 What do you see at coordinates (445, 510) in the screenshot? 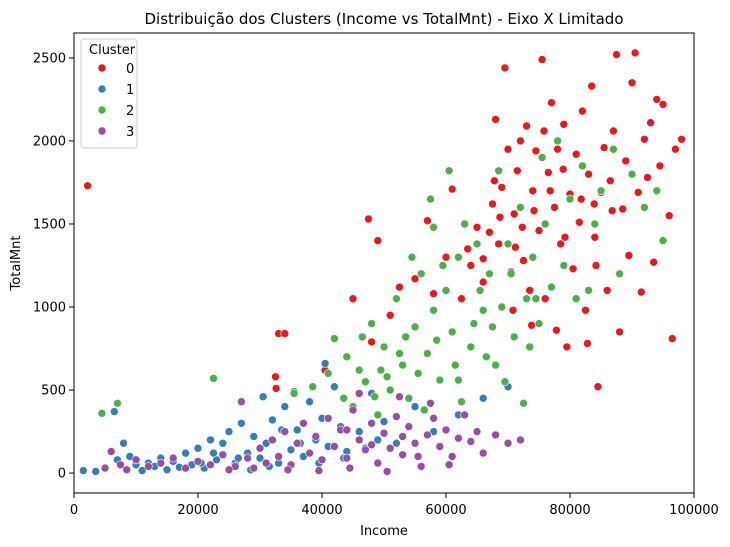
I see `x-tick-label: 60000` at bounding box center [445, 510].